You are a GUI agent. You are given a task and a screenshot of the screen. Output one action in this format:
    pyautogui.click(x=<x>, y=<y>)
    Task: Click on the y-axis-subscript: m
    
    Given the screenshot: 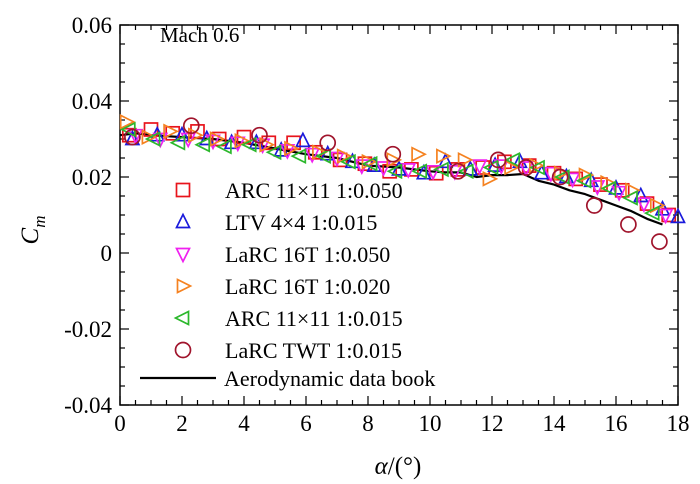 What is the action you would take?
    pyautogui.click(x=39, y=222)
    